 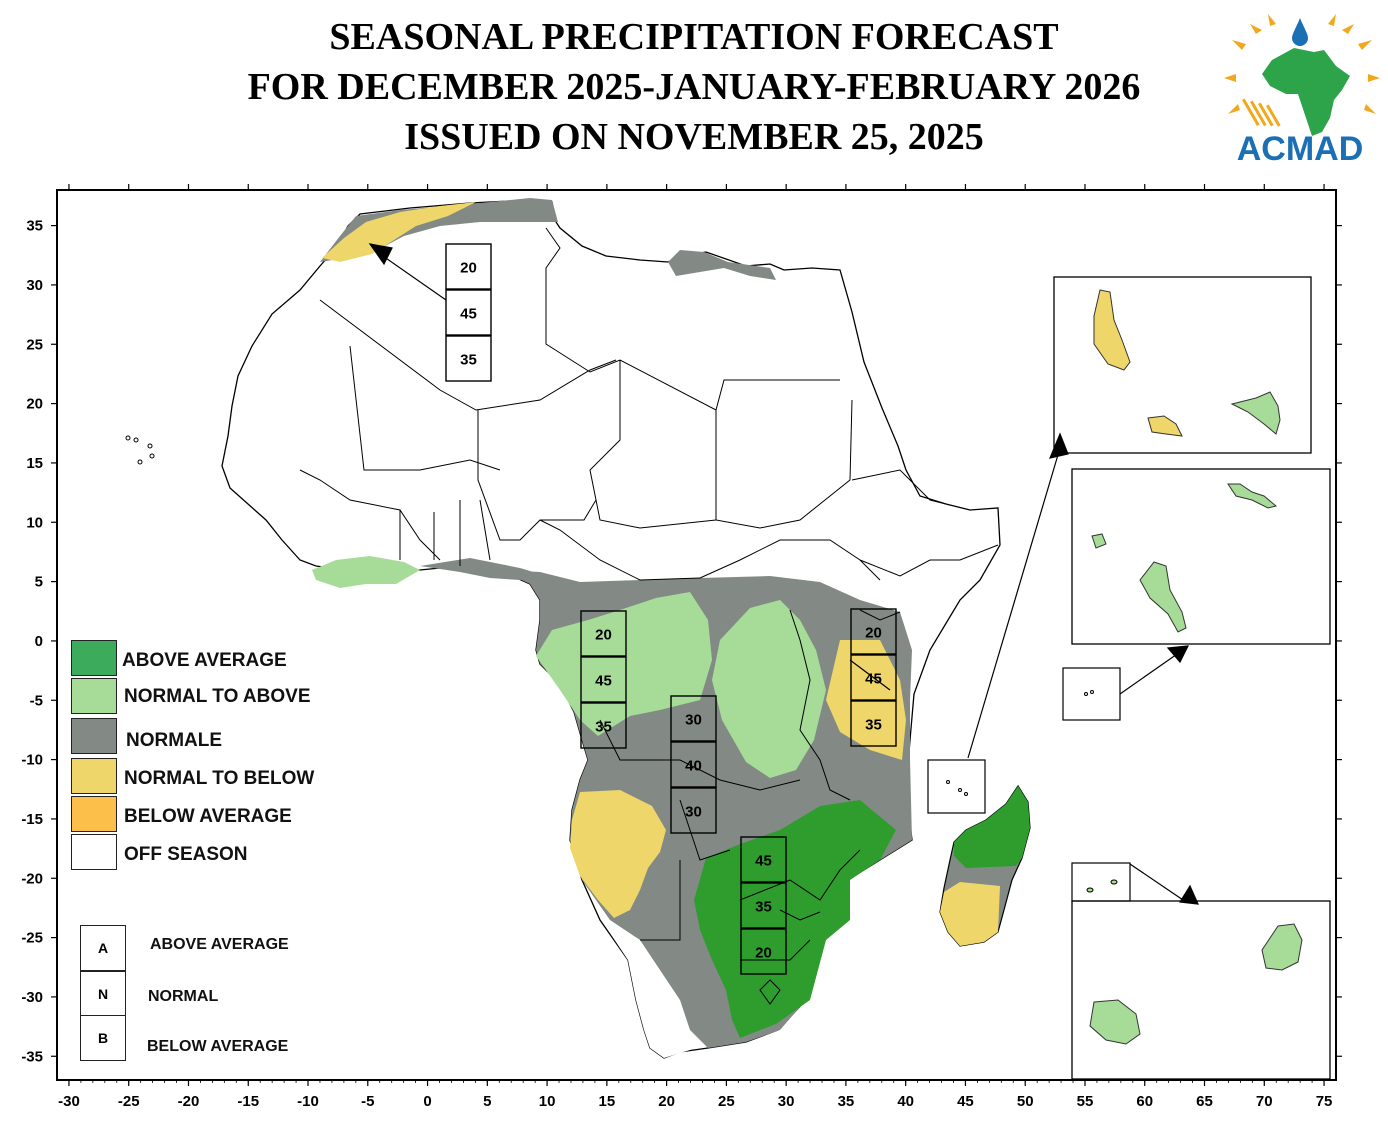 What do you see at coordinates (367, 1101) in the screenshot?
I see `x-tick-label: -5` at bounding box center [367, 1101].